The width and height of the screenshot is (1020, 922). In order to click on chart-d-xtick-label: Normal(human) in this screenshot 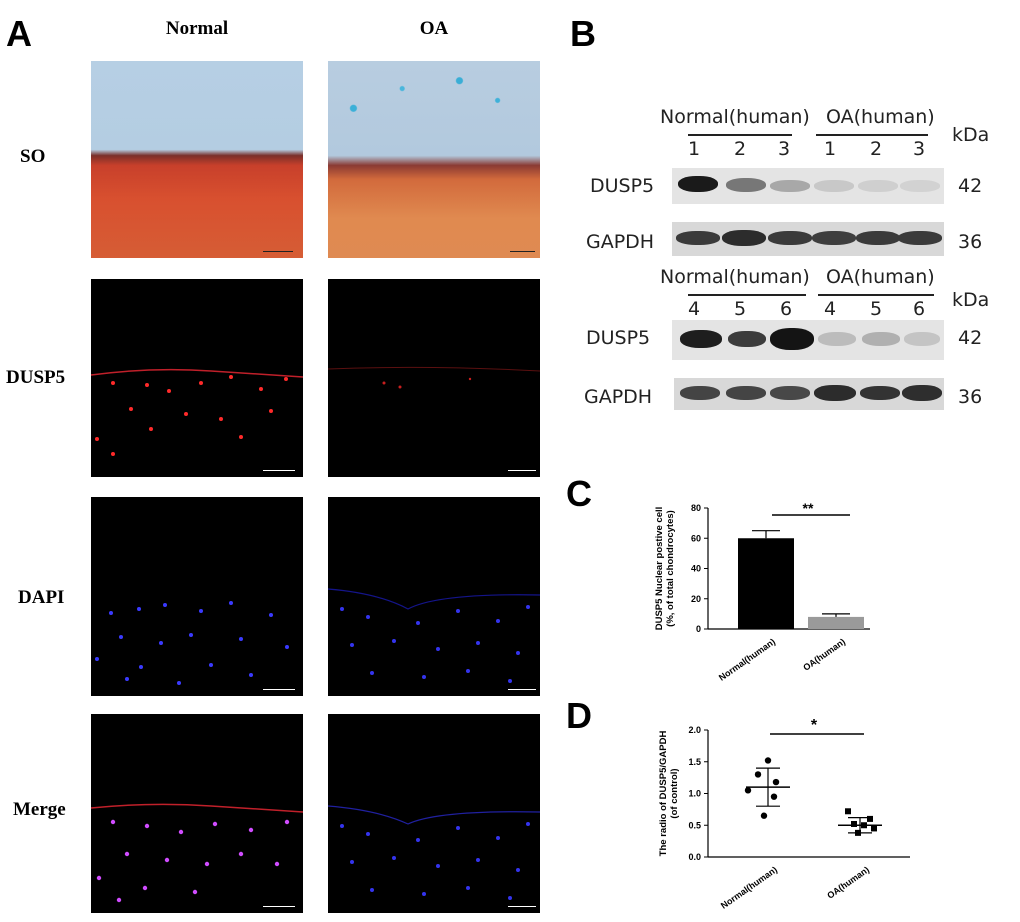, I will do `click(749, 887)`.